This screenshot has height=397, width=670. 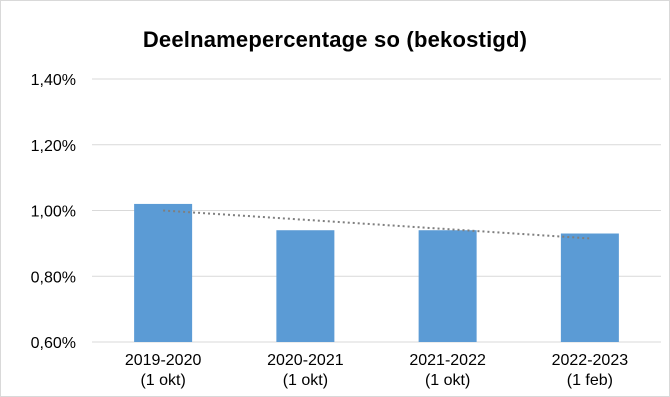 I want to click on y-tick-label: 0,60%, so click(x=53, y=343).